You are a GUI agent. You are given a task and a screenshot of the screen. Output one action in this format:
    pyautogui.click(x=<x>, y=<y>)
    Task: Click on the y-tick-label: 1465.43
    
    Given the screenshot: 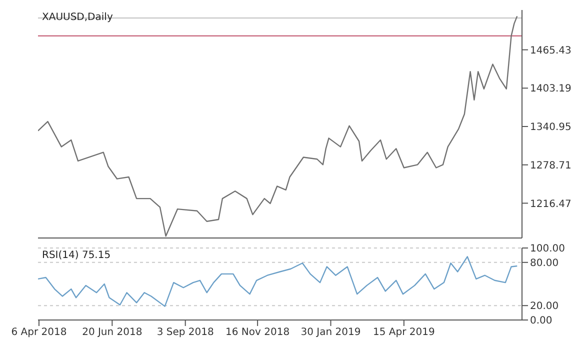 What is the action you would take?
    pyautogui.click(x=551, y=50)
    